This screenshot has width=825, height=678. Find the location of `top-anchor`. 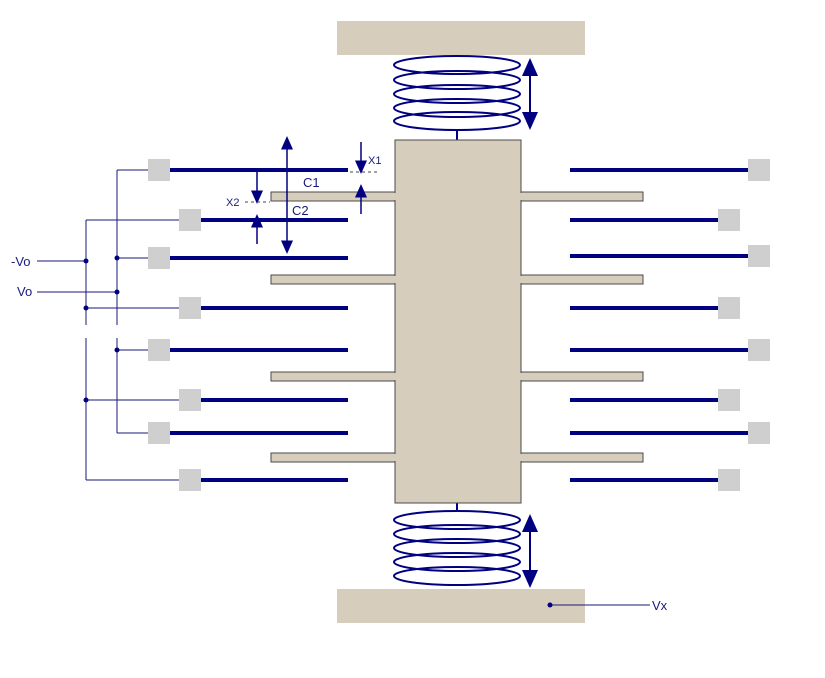

top-anchor is located at coordinates (461, 38).